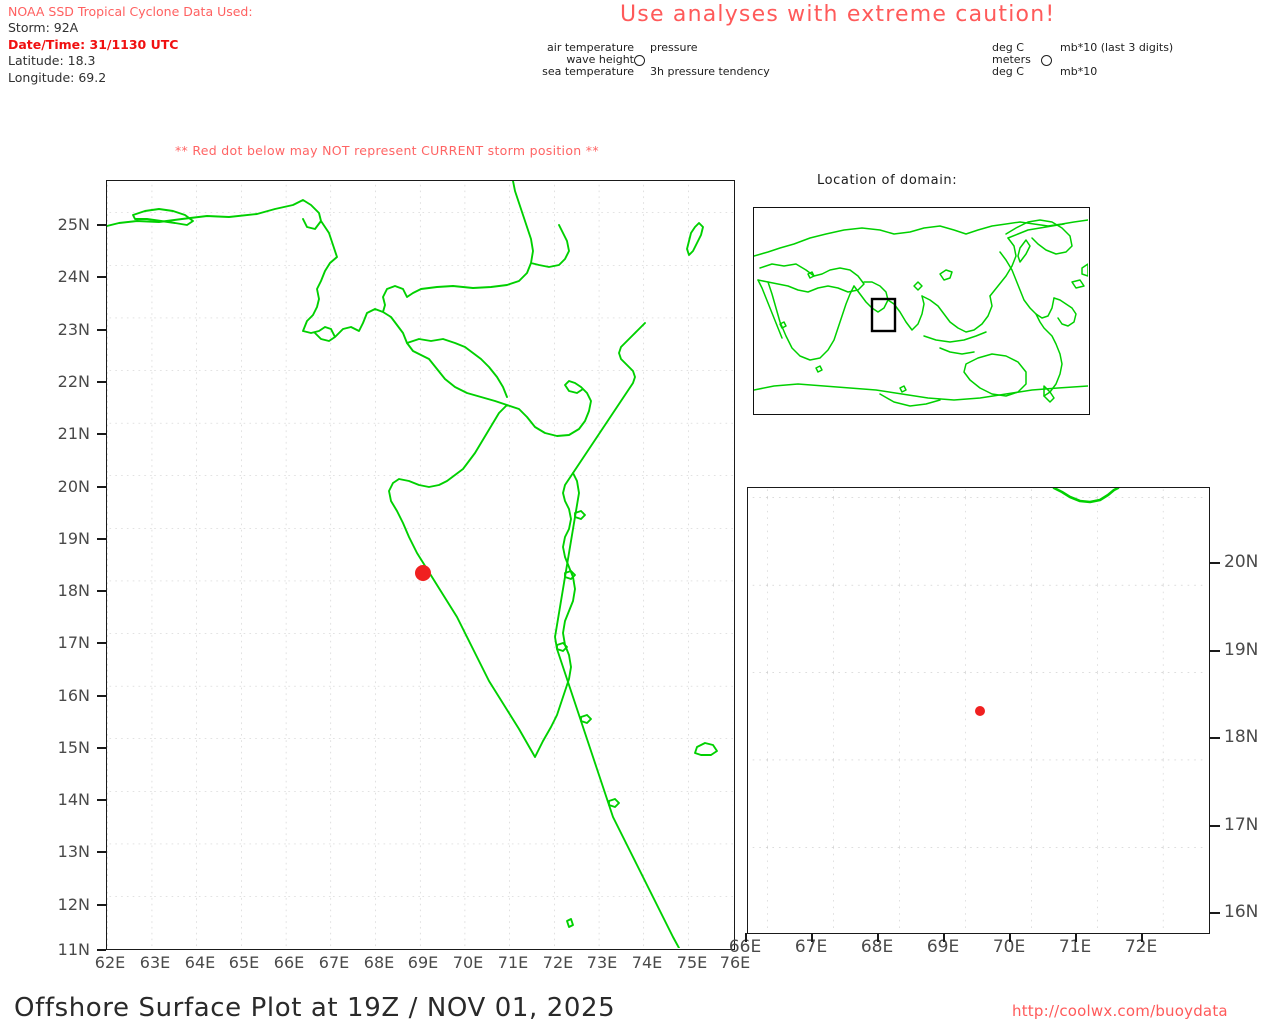  I want to click on main-ytickmark-18N, so click(101, 591).